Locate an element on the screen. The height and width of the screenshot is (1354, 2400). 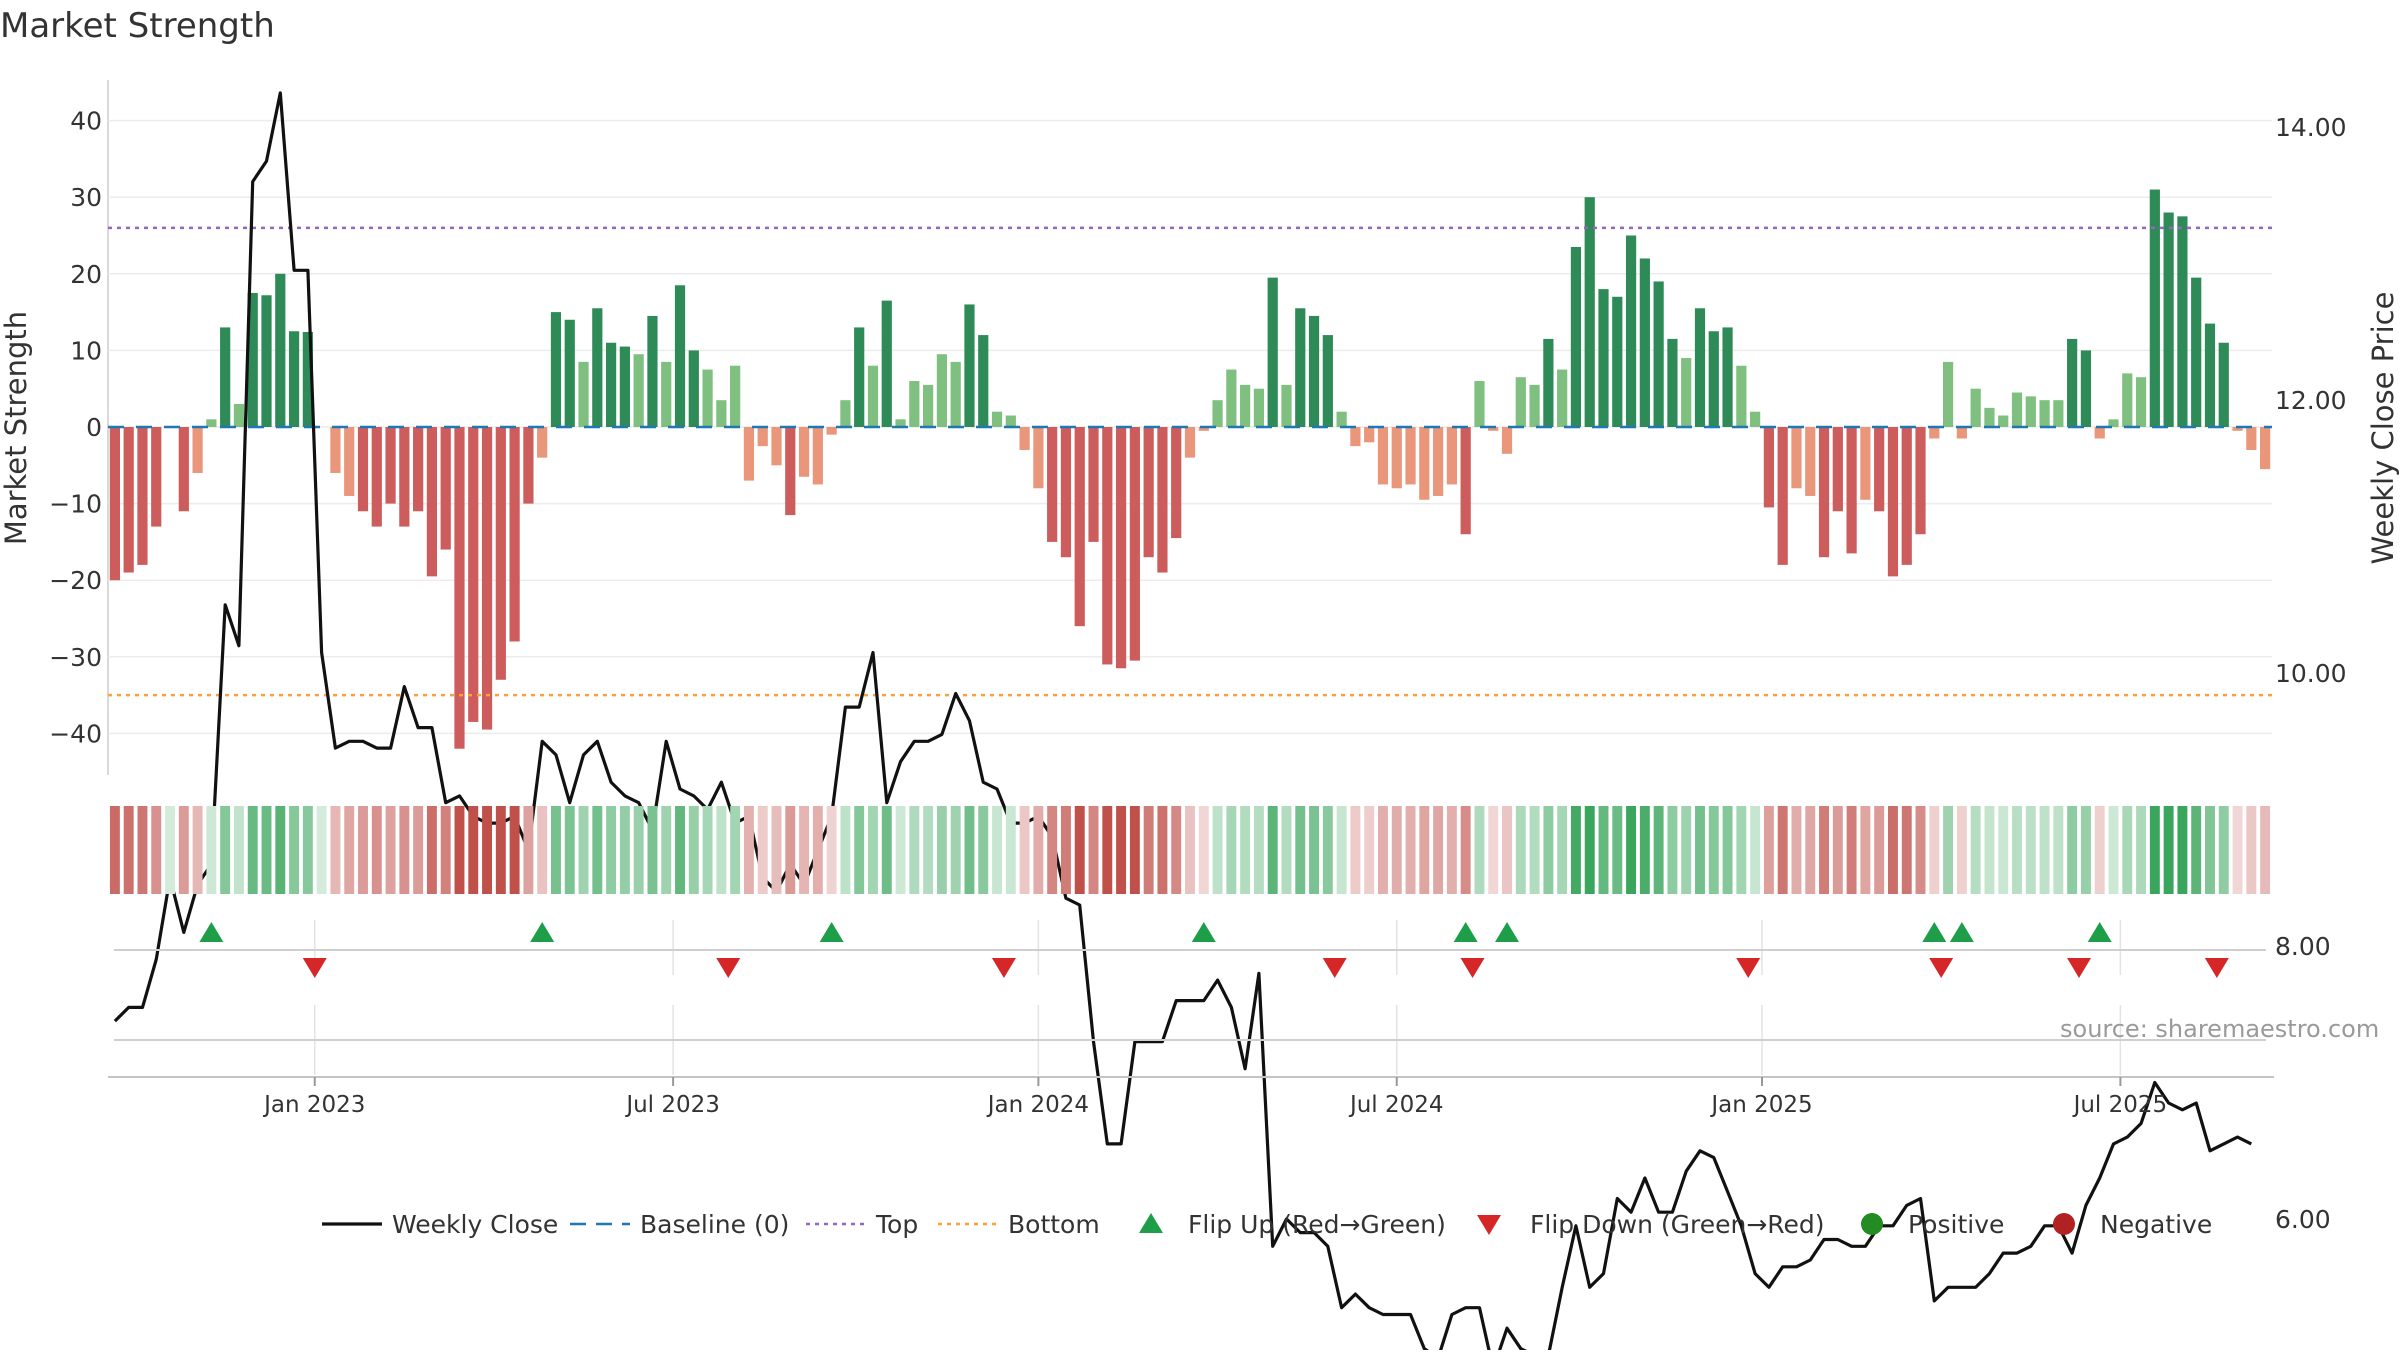
legend-label: Negative is located at coordinates (2156, 1224).